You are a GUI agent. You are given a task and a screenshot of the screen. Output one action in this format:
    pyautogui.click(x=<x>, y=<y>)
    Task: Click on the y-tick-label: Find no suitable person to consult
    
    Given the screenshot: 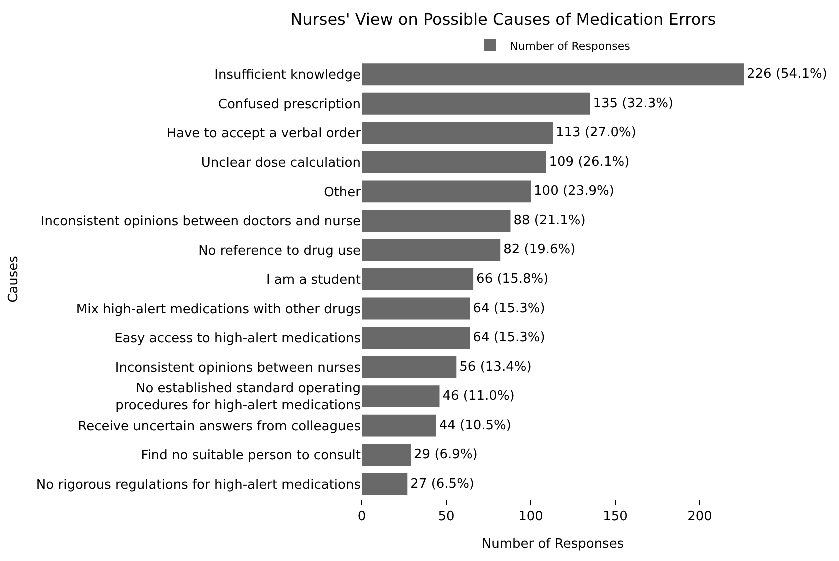 What is the action you would take?
    pyautogui.click(x=251, y=456)
    